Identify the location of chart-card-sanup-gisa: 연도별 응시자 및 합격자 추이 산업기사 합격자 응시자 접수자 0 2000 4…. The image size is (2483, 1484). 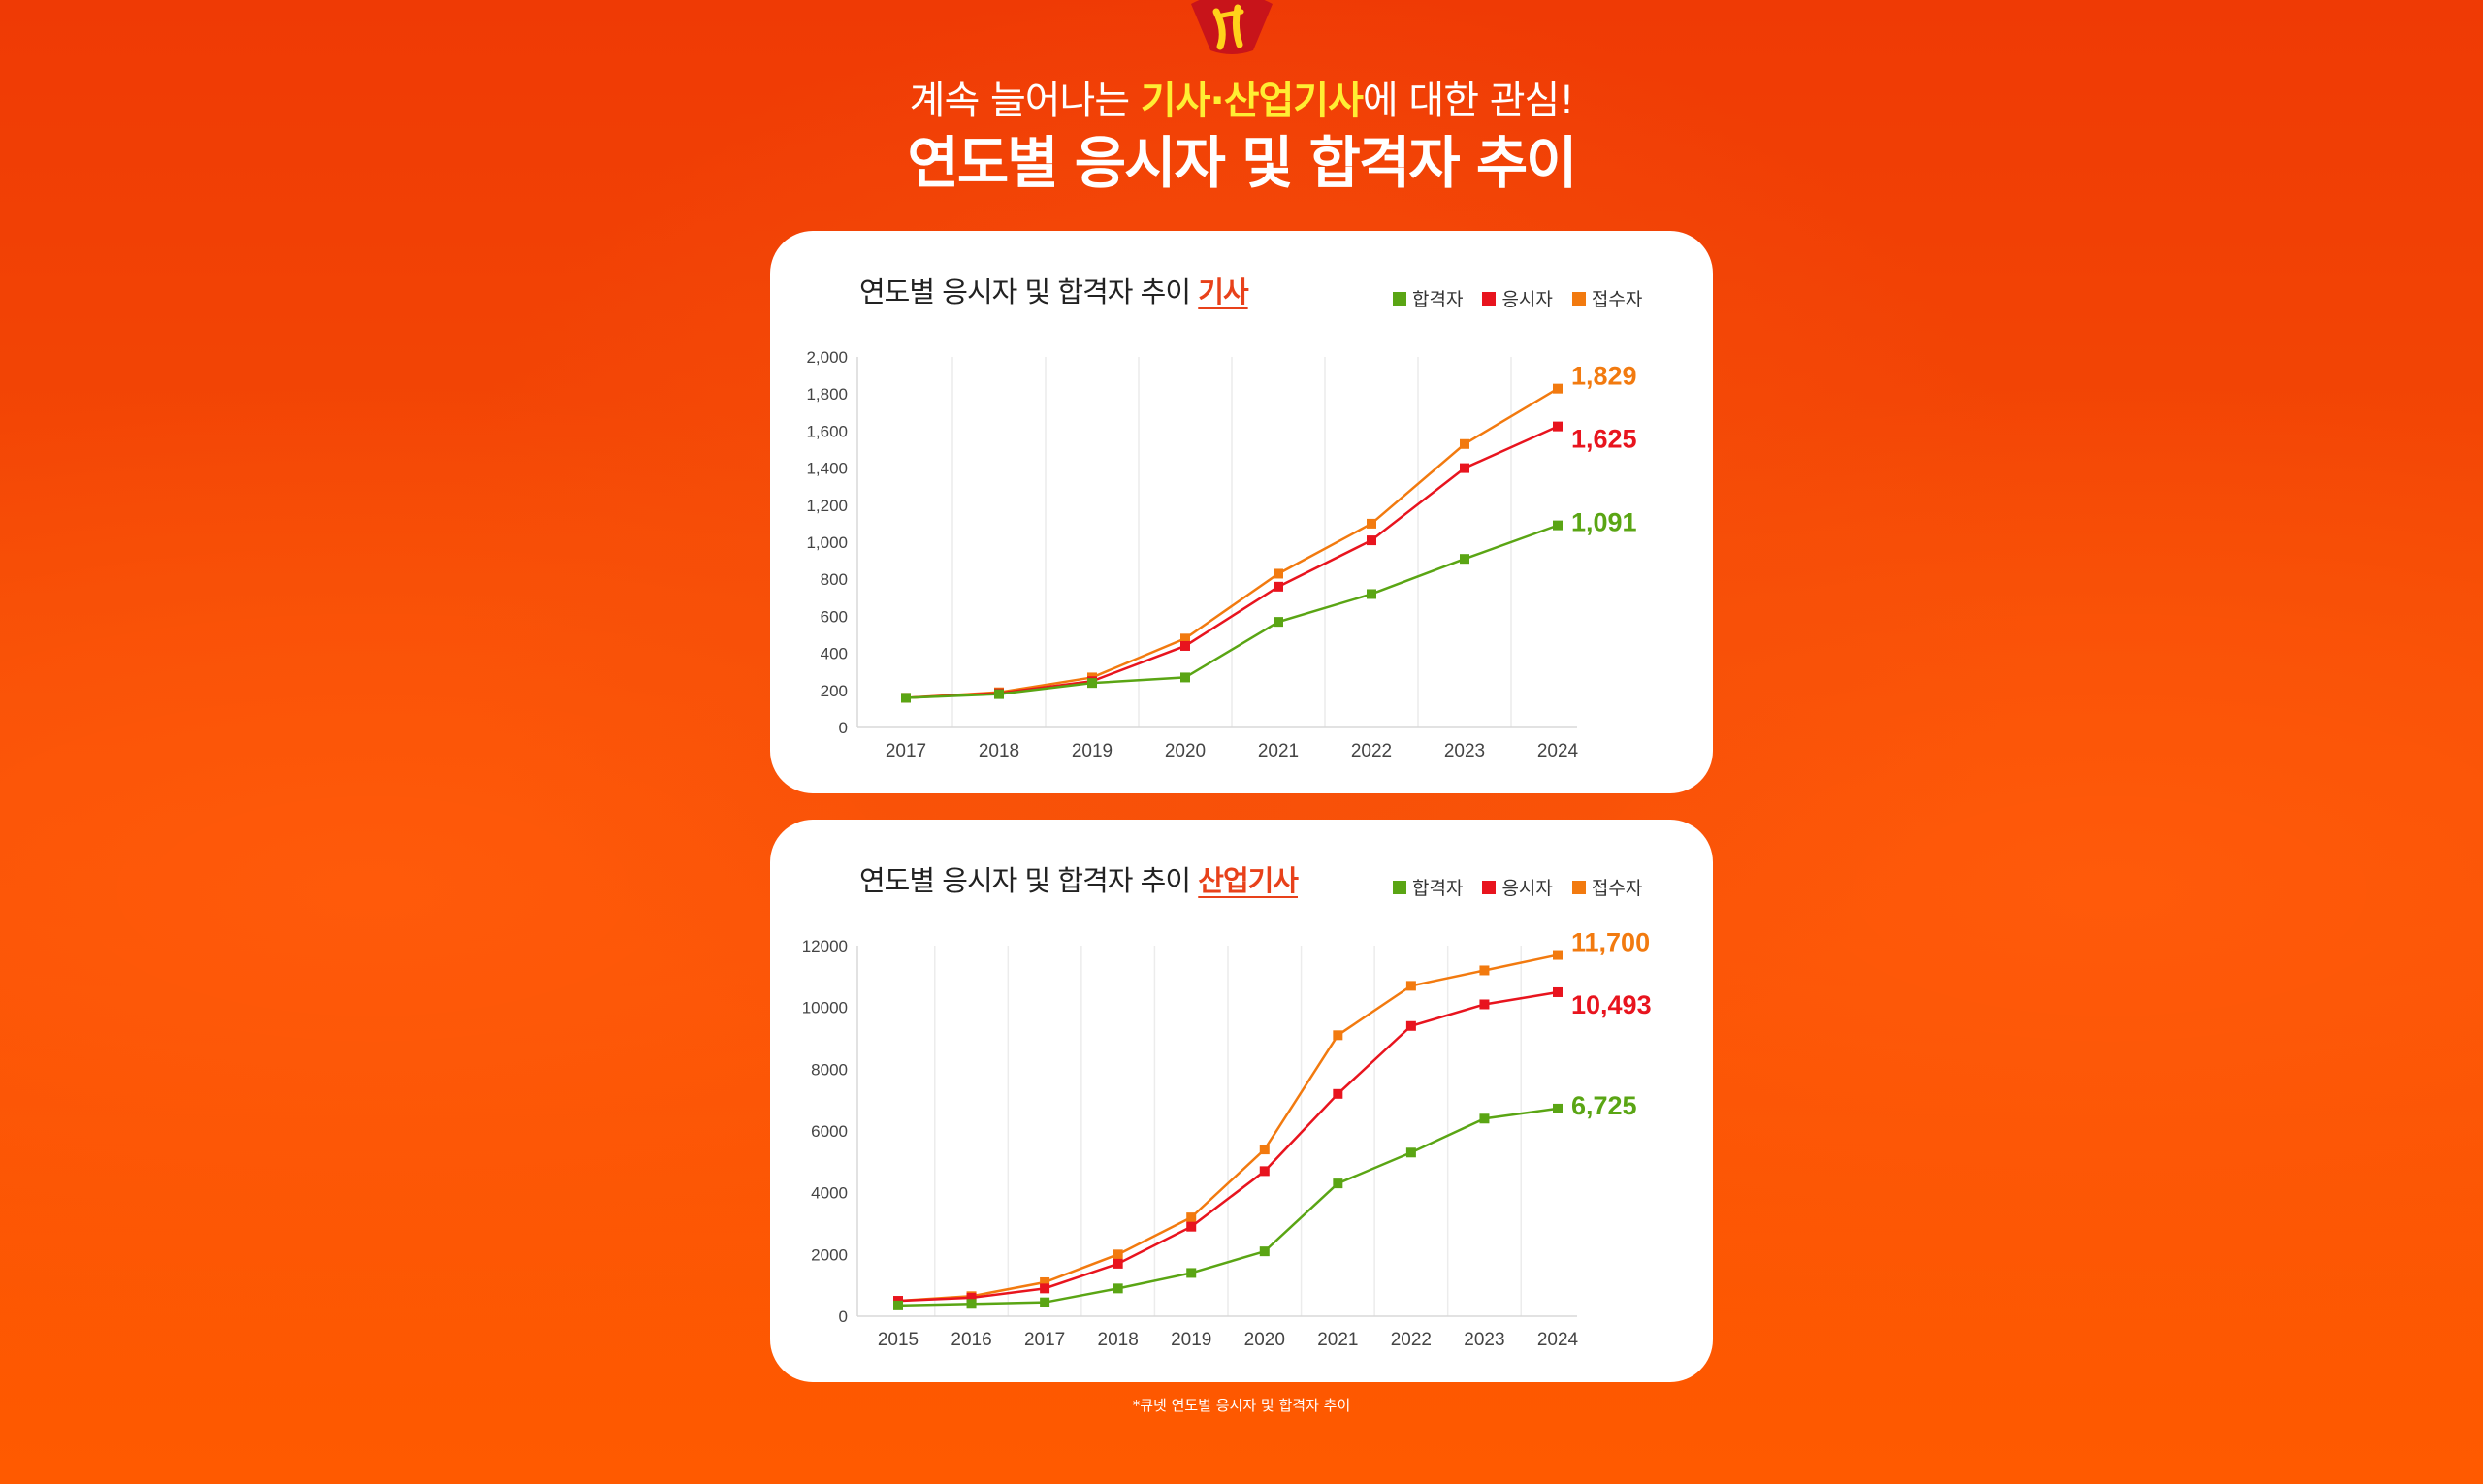
(1242, 1101).